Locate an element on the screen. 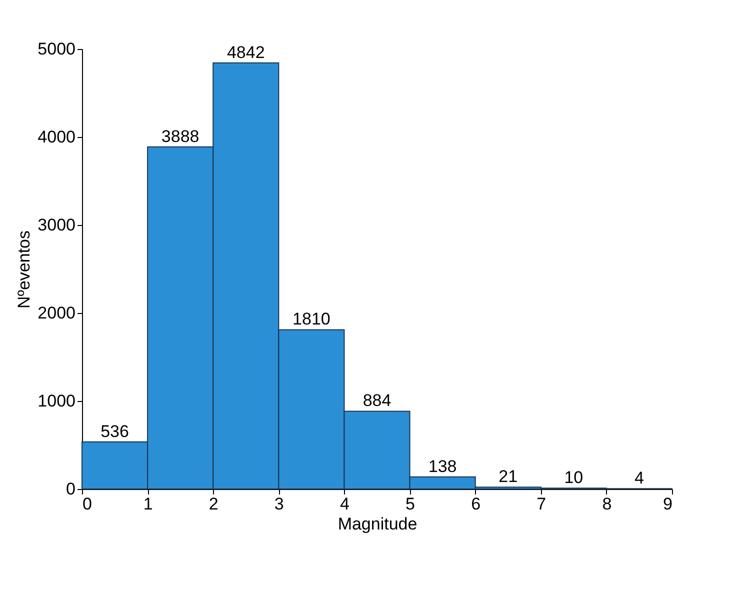 The height and width of the screenshot is (602, 743). data-label: 536 is located at coordinates (114, 431).